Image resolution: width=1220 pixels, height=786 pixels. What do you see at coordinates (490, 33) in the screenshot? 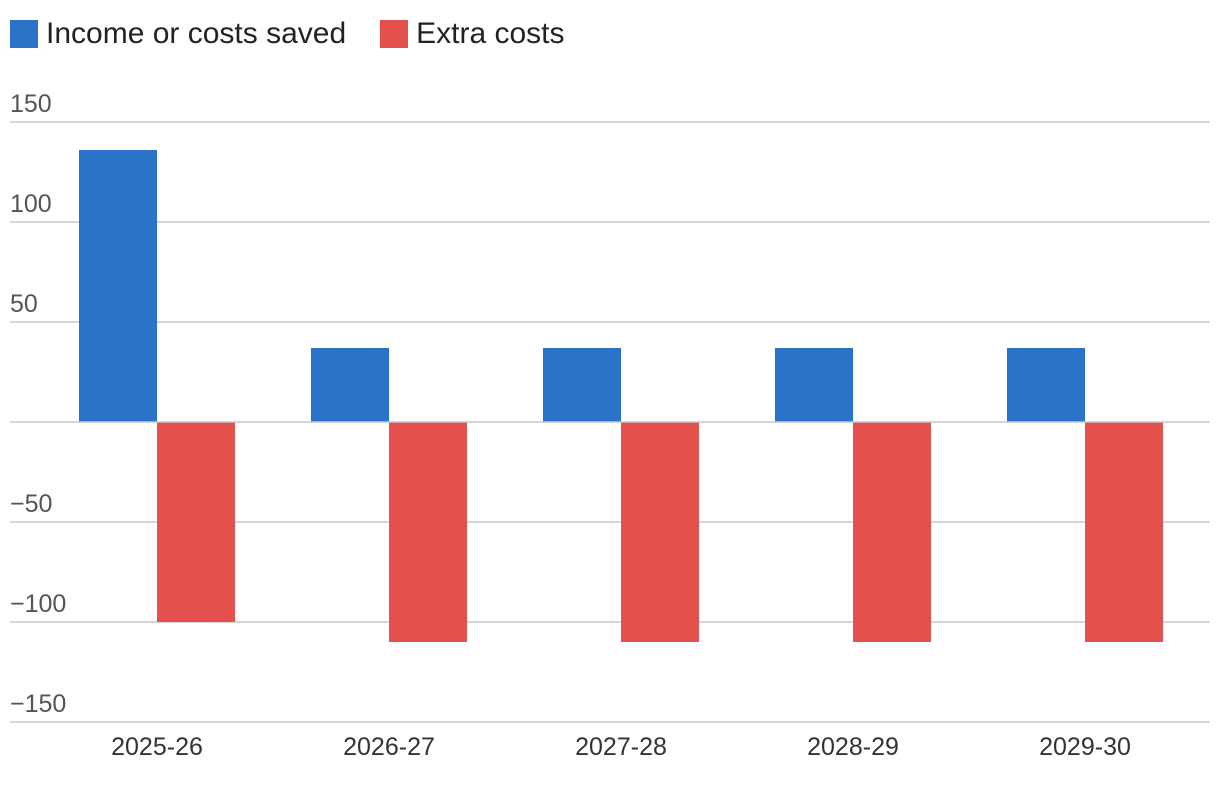
I see `legend-label-extra-costs: Extra costs` at bounding box center [490, 33].